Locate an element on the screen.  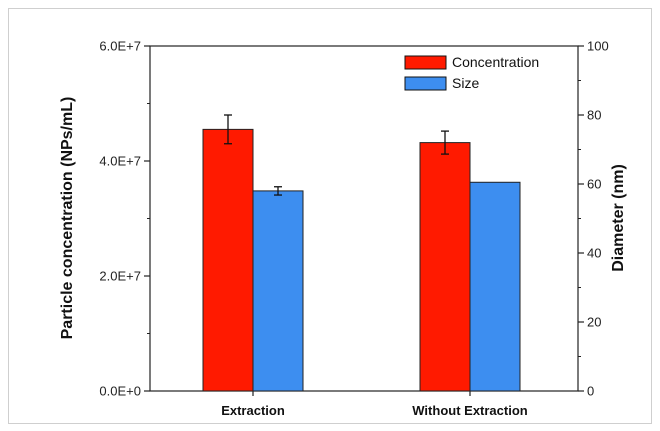
y-tick-label-left: 0.0E+0 is located at coordinates (120, 391).